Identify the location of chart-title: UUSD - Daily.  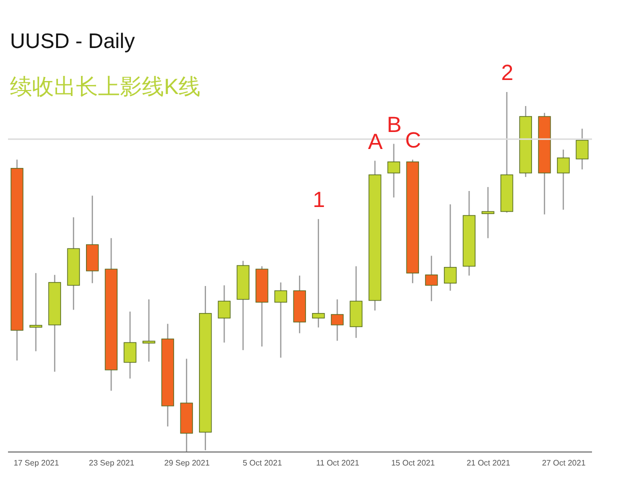
(72, 42).